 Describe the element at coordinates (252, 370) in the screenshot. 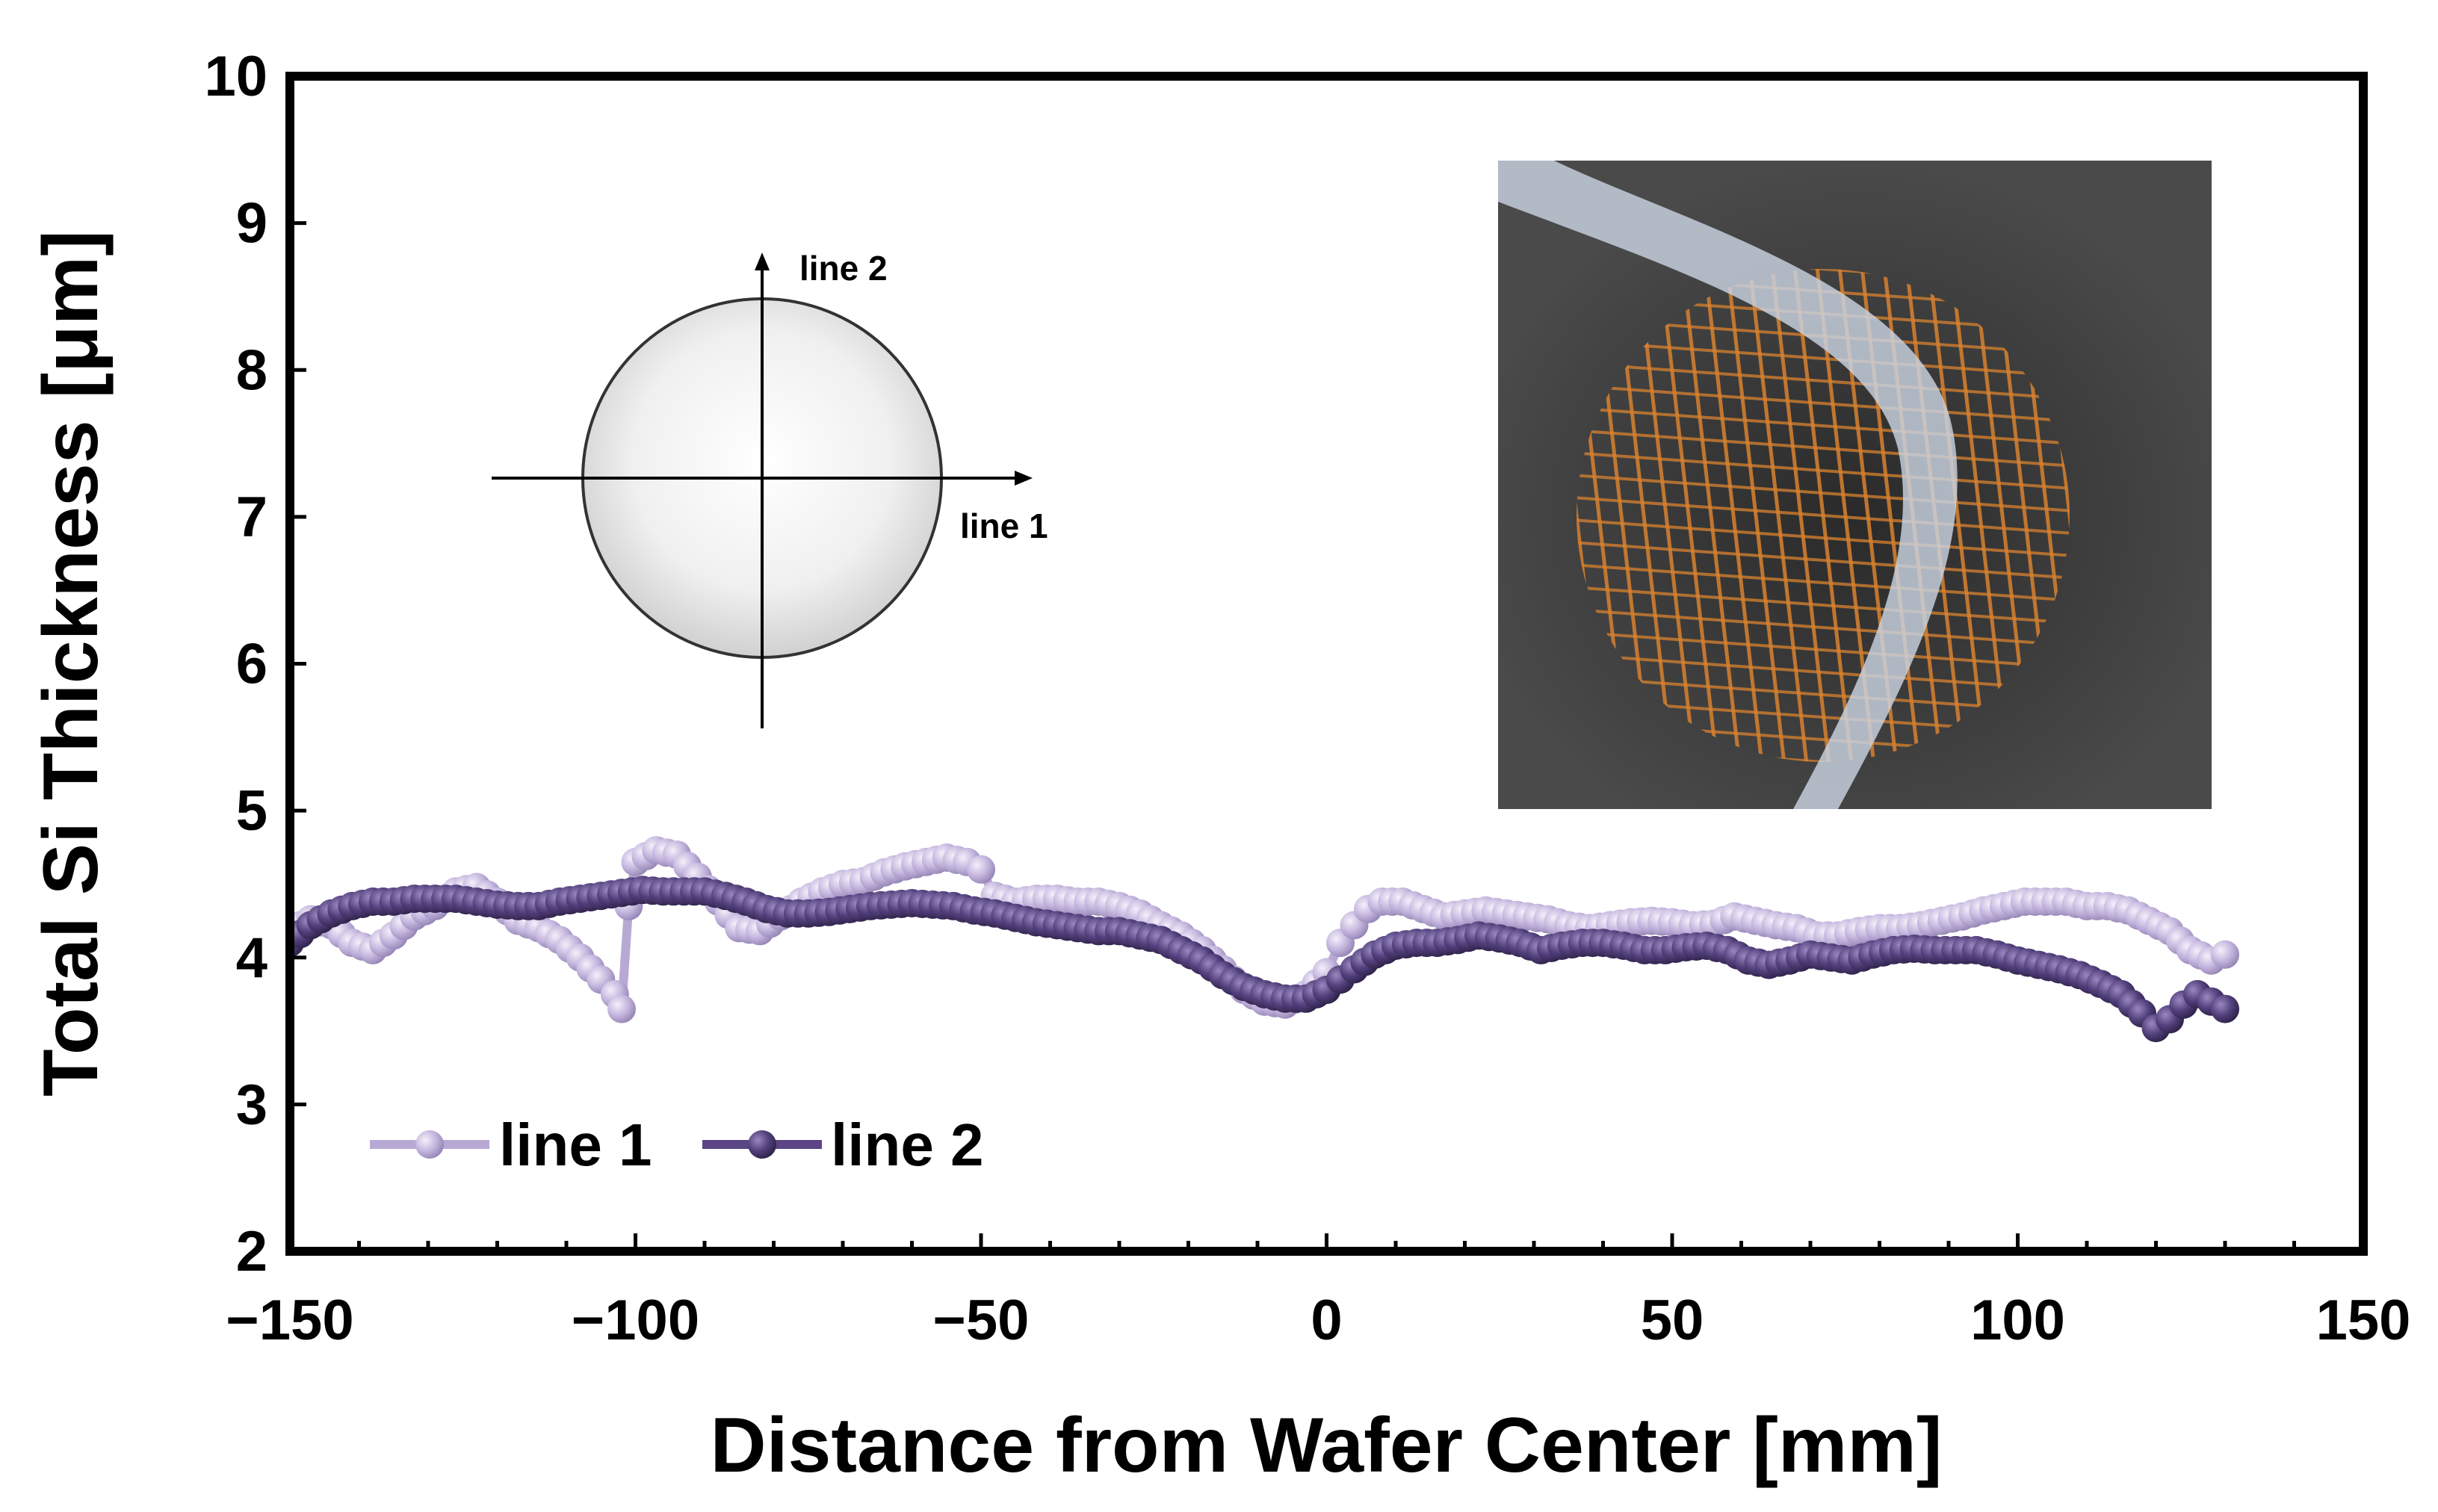

I see `y-tick-label: 8` at that location.